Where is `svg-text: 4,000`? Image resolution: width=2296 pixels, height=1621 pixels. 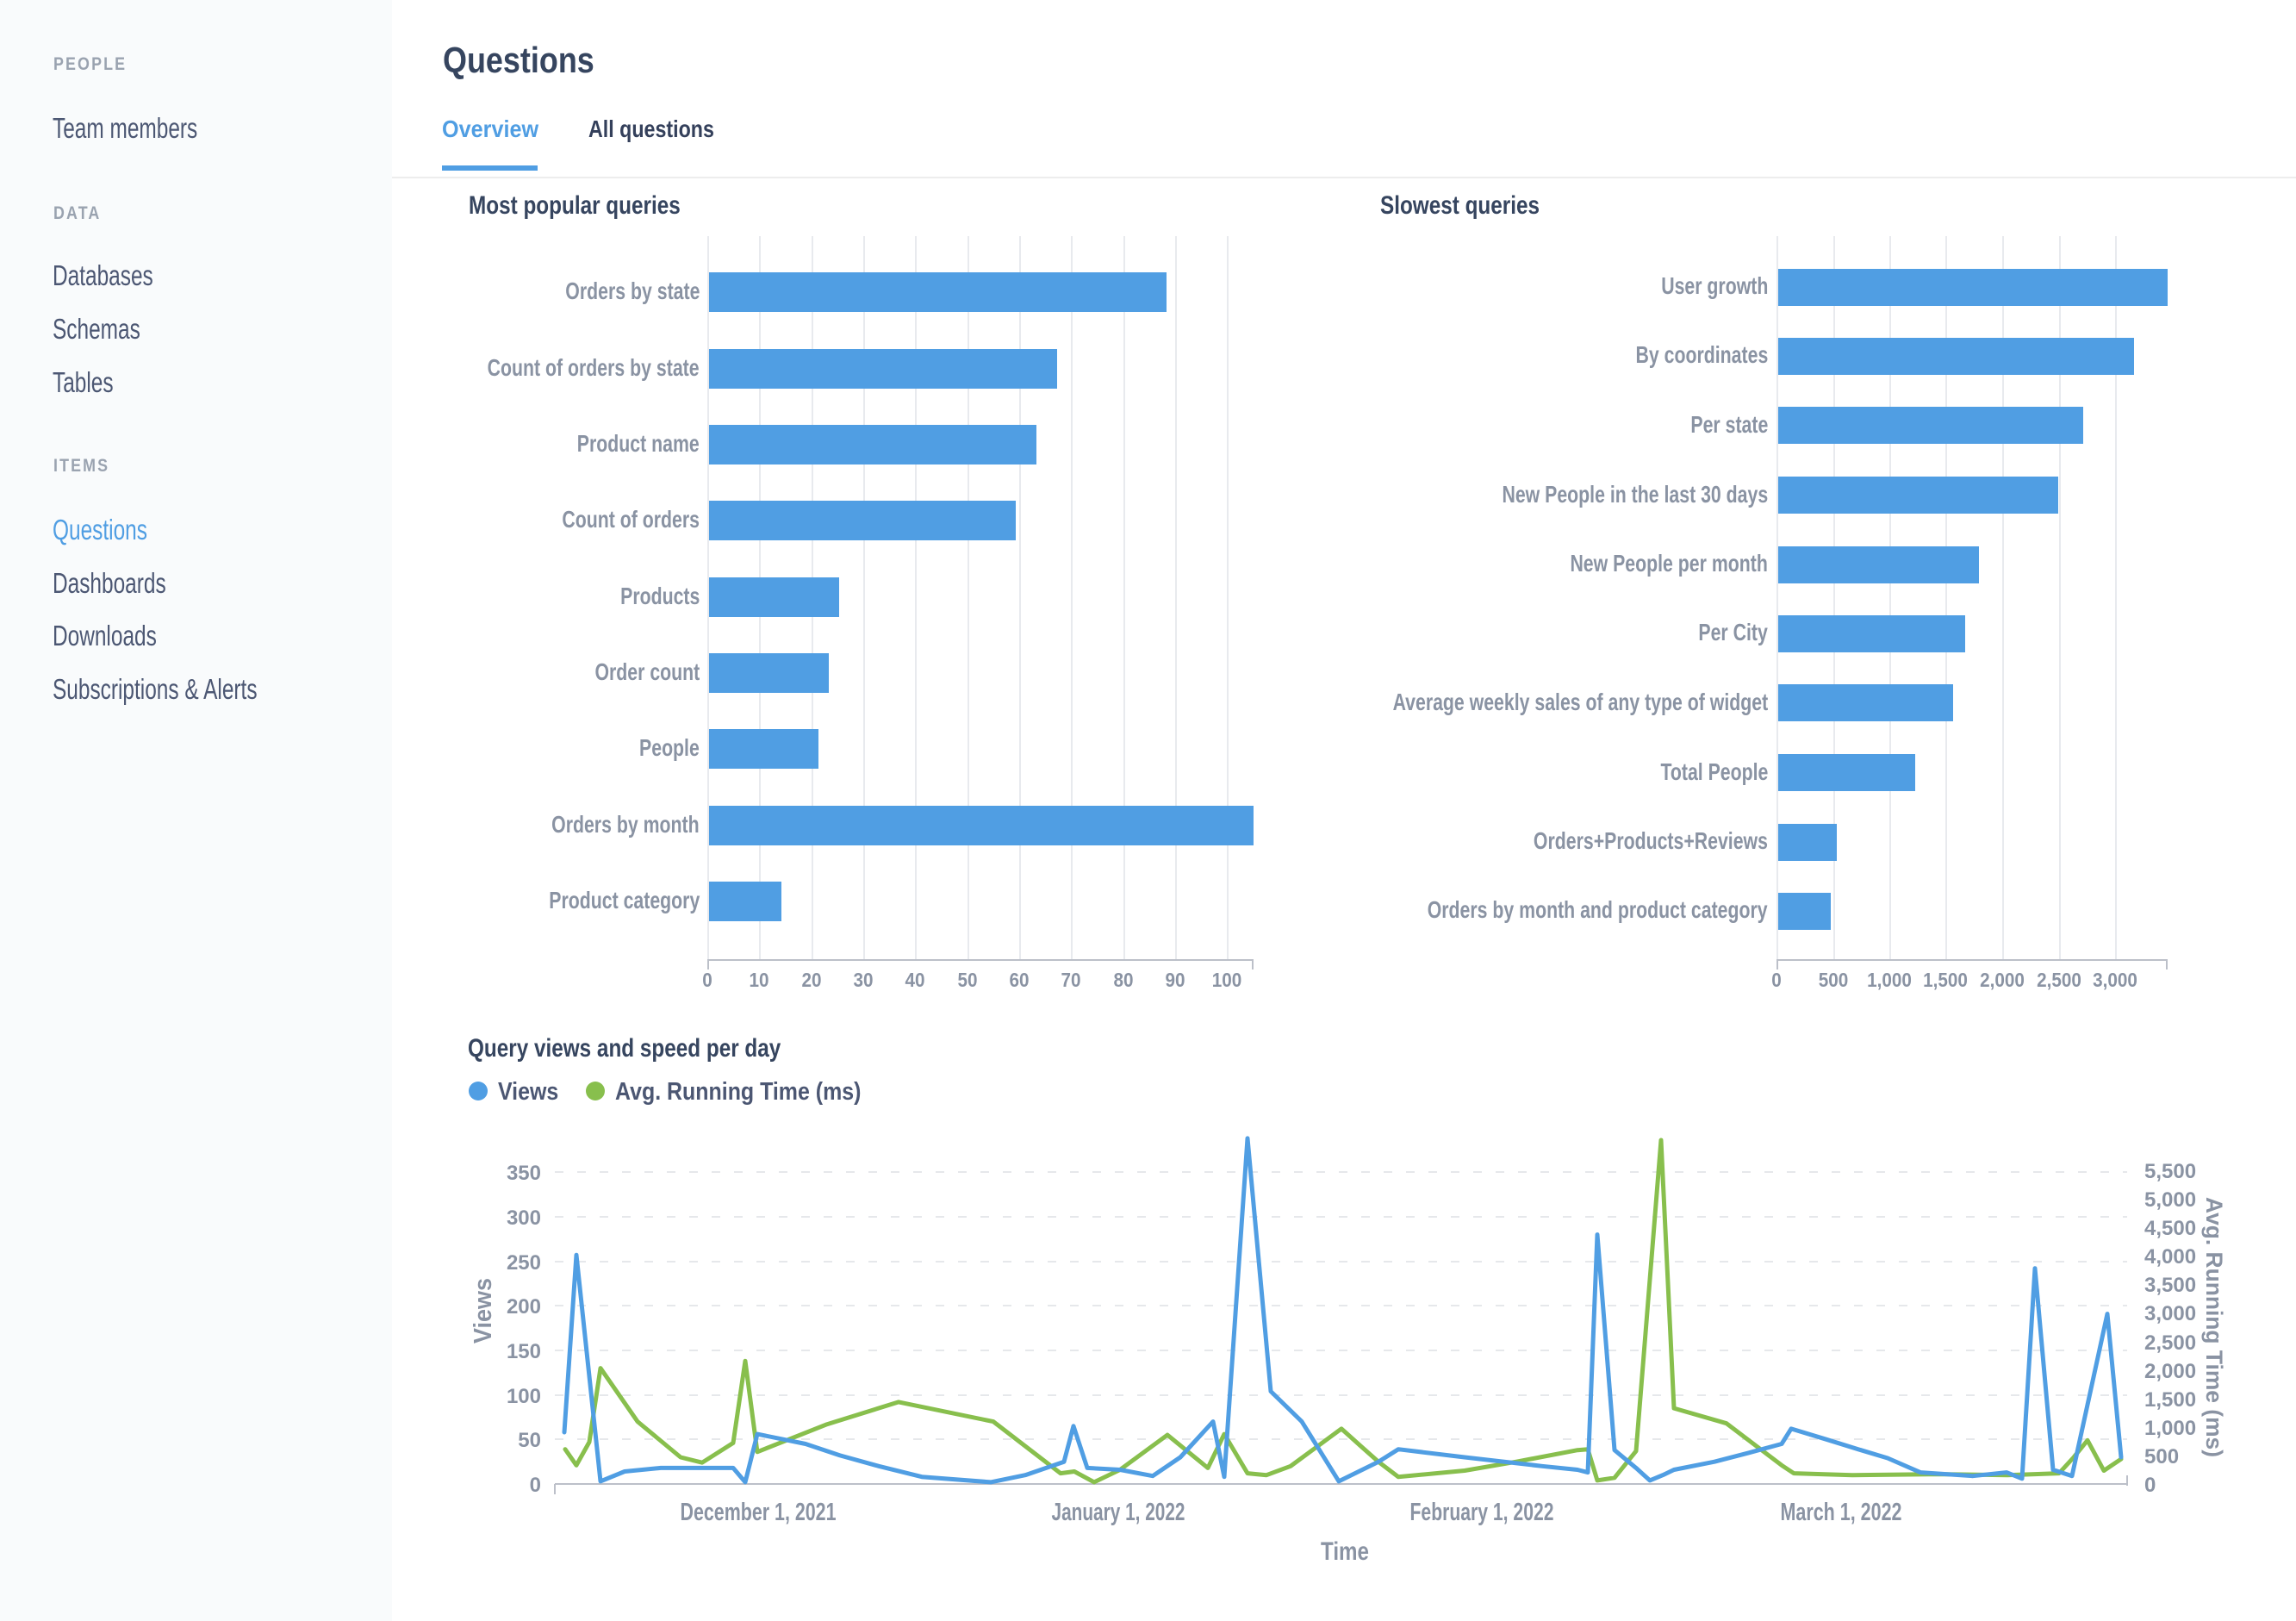
svg-text: 4,000 is located at coordinates (2170, 1257).